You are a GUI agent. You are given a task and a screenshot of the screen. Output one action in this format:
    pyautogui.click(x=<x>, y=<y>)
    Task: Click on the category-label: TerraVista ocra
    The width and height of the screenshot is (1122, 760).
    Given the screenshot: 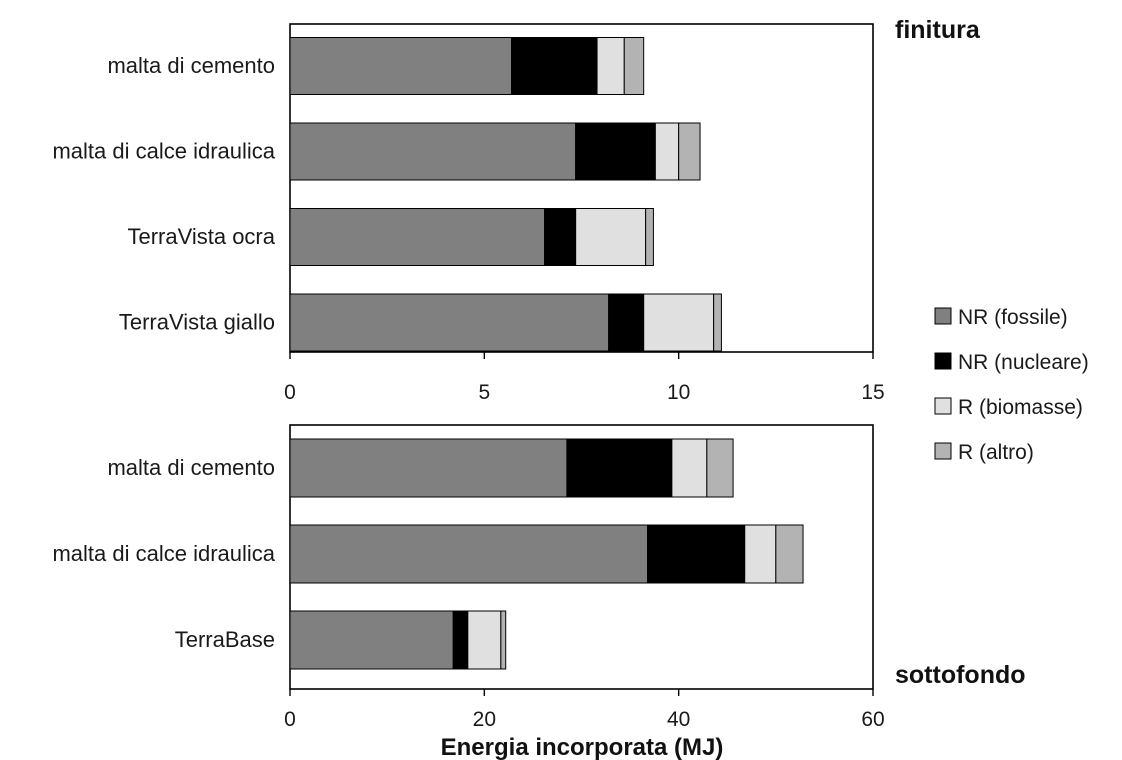 What is the action you would take?
    pyautogui.click(x=201, y=236)
    